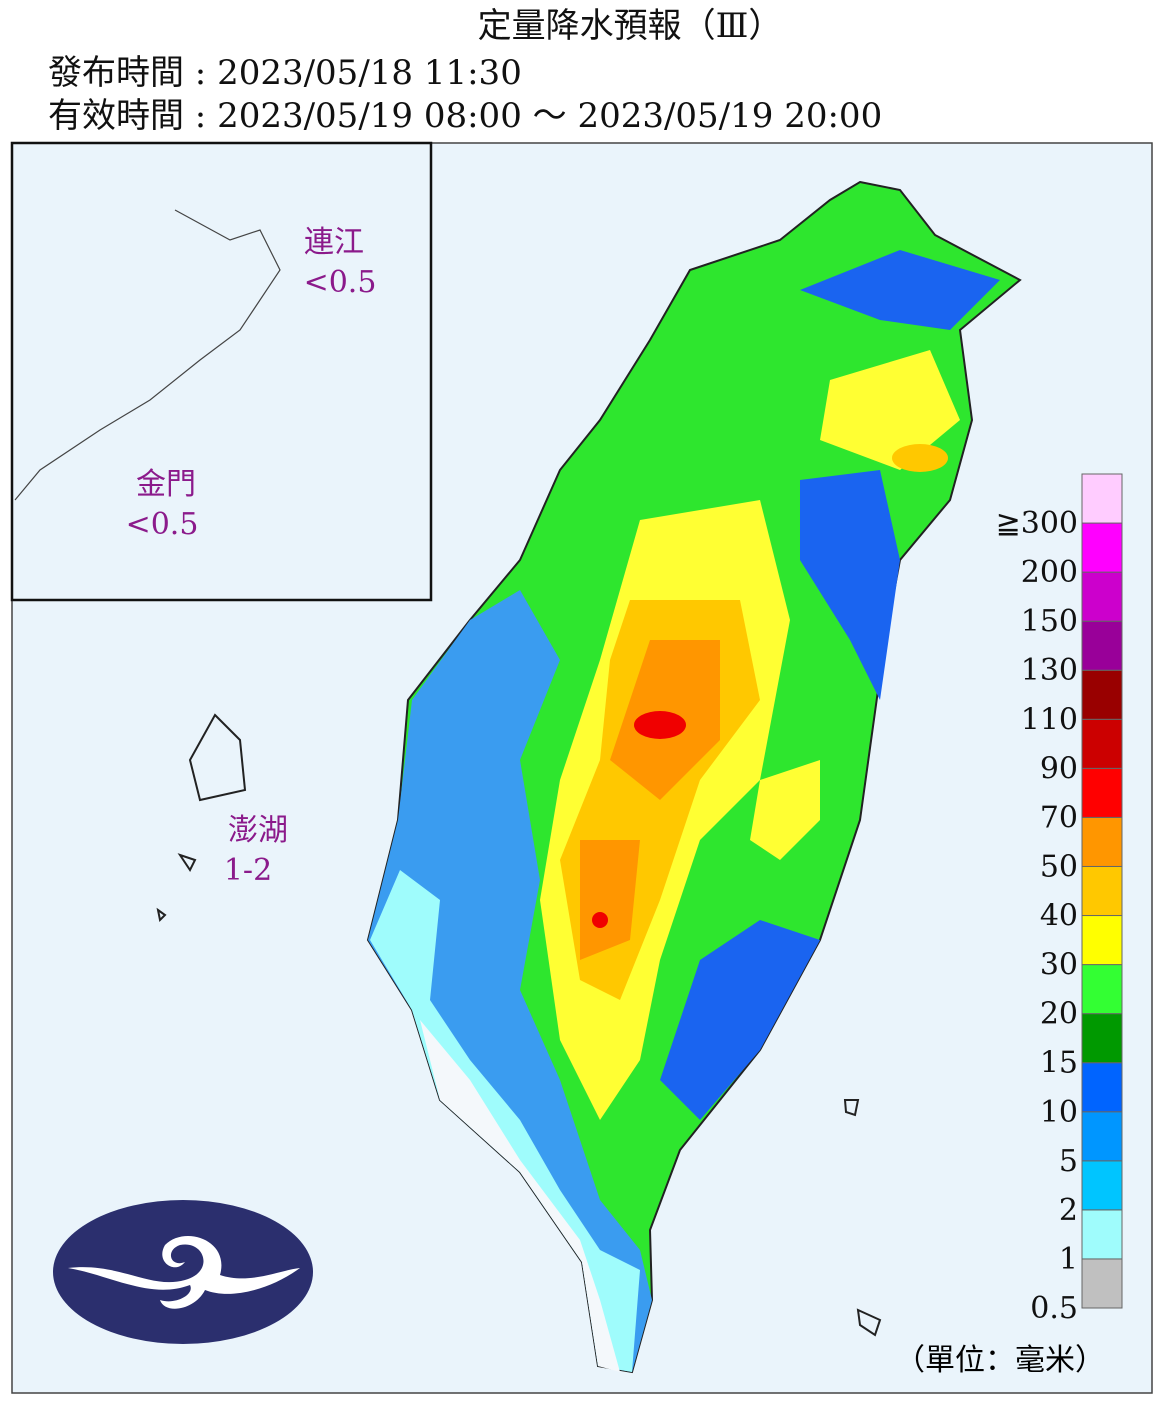 Image resolution: width=1166 pixels, height=1405 pixels. What do you see at coordinates (1059, 916) in the screenshot?
I see `colorbar-label: 40` at bounding box center [1059, 916].